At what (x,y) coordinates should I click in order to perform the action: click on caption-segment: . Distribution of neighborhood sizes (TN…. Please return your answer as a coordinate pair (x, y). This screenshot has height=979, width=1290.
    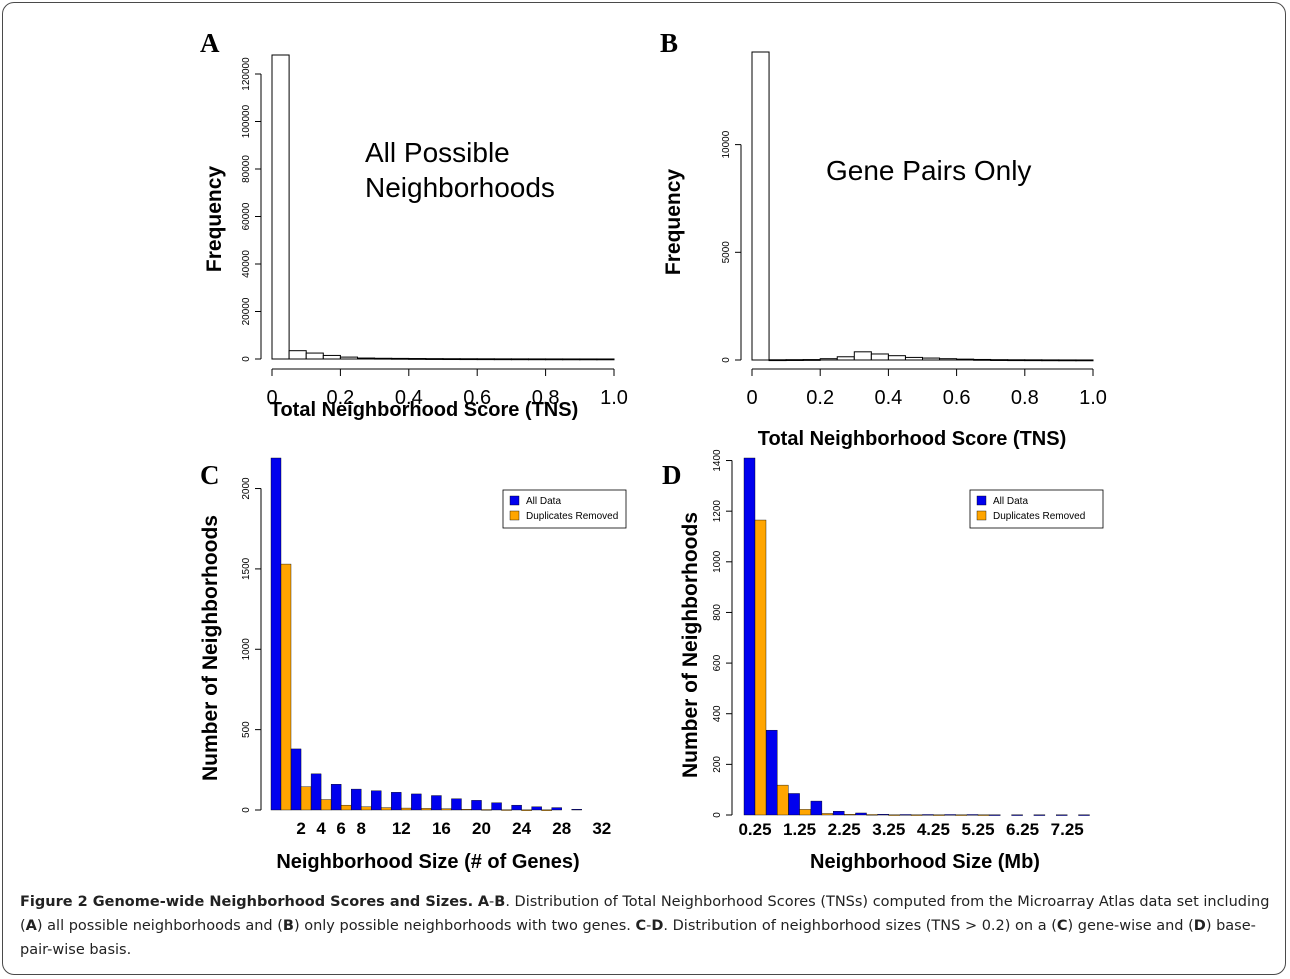
    Looking at the image, I should click on (860, 926).